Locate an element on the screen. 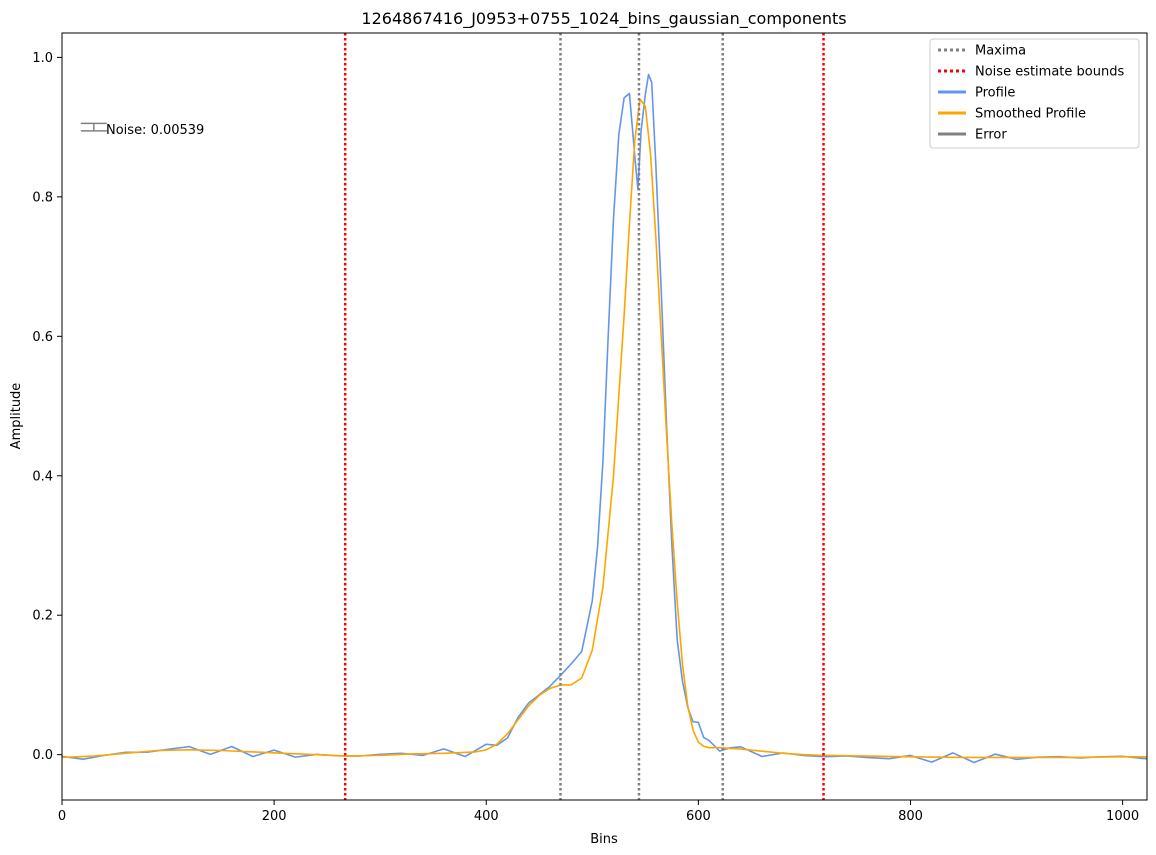  y-tick-label: 0.2 is located at coordinates (42, 616).